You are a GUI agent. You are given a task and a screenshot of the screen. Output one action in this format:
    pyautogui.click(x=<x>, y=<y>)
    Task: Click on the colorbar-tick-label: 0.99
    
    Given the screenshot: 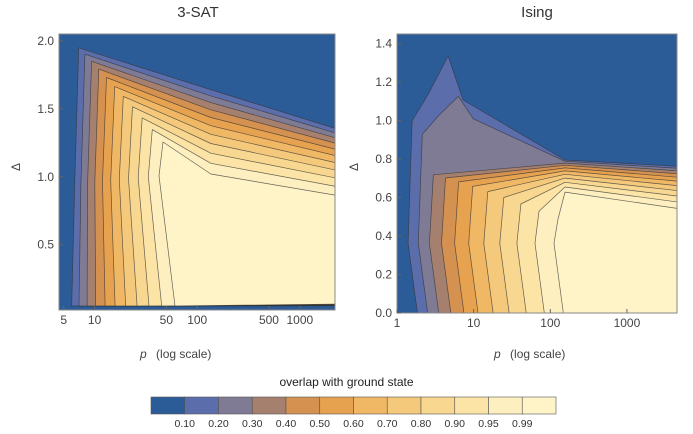 What is the action you would take?
    pyautogui.click(x=522, y=424)
    